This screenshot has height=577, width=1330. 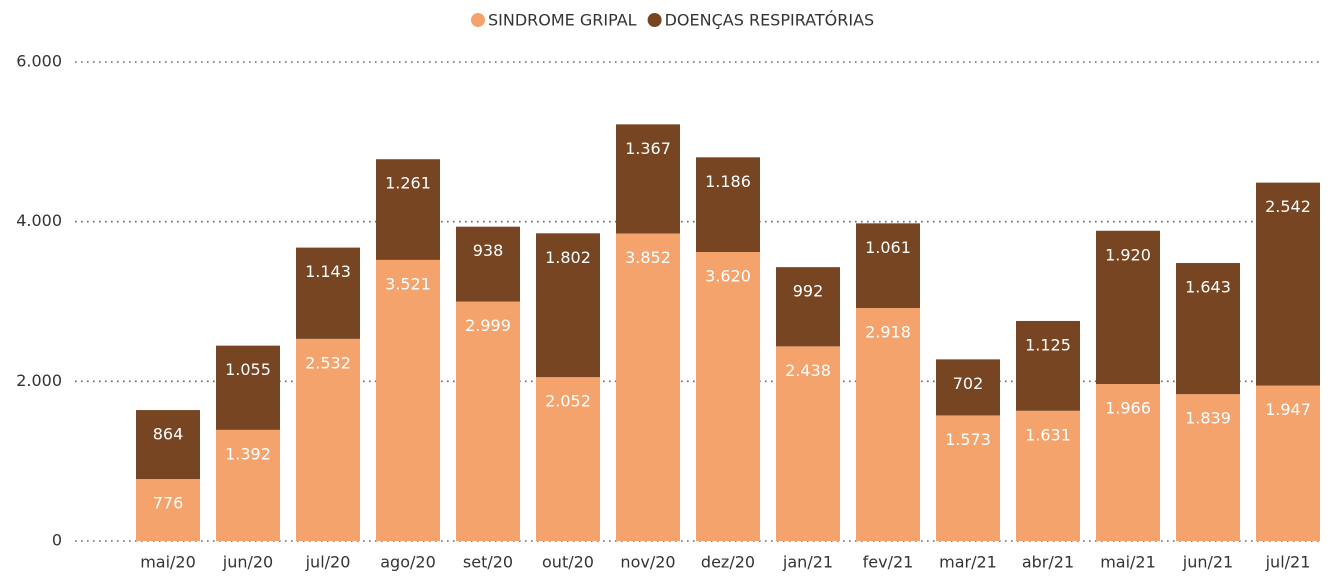 What do you see at coordinates (328, 271) in the screenshot?
I see `data-label: 1.143` at bounding box center [328, 271].